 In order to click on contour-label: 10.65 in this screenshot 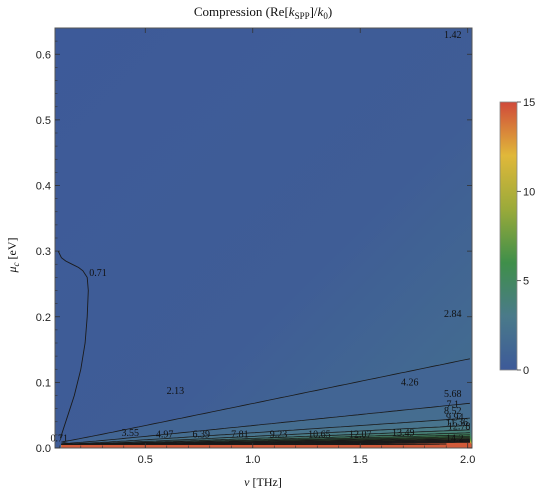, I will do `click(319, 435)`.